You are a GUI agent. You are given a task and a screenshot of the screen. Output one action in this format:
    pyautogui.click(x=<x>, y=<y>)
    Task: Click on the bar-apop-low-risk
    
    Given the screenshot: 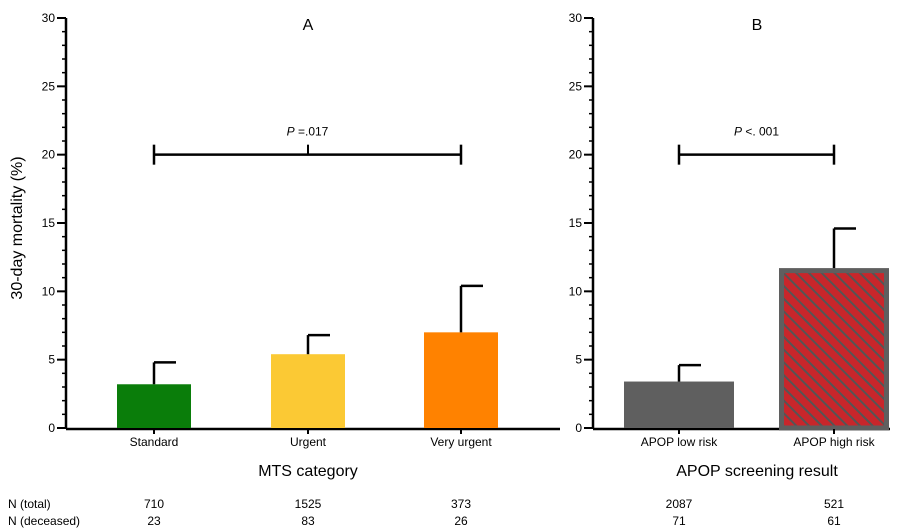 What is the action you would take?
    pyautogui.click(x=679, y=404)
    